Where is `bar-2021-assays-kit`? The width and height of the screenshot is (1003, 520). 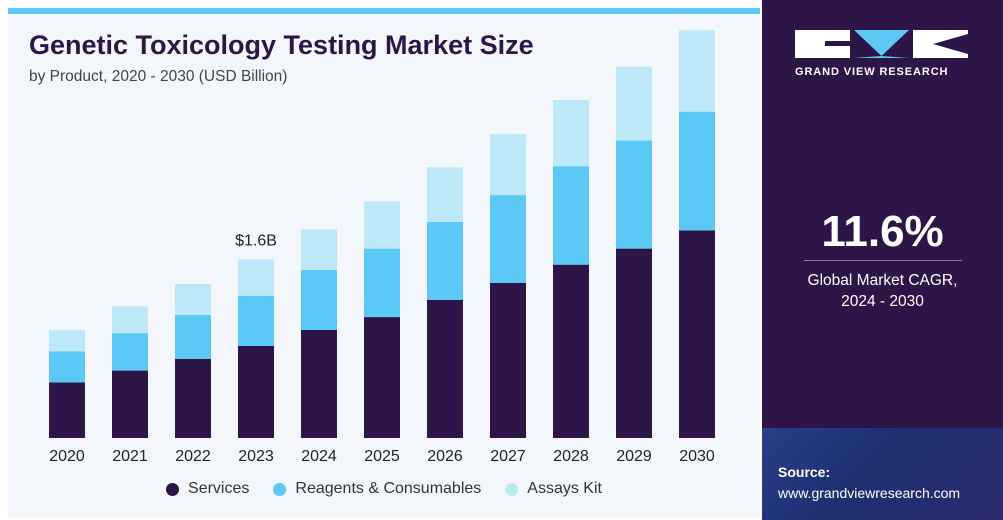
bar-2021-assays-kit is located at coordinates (130, 320).